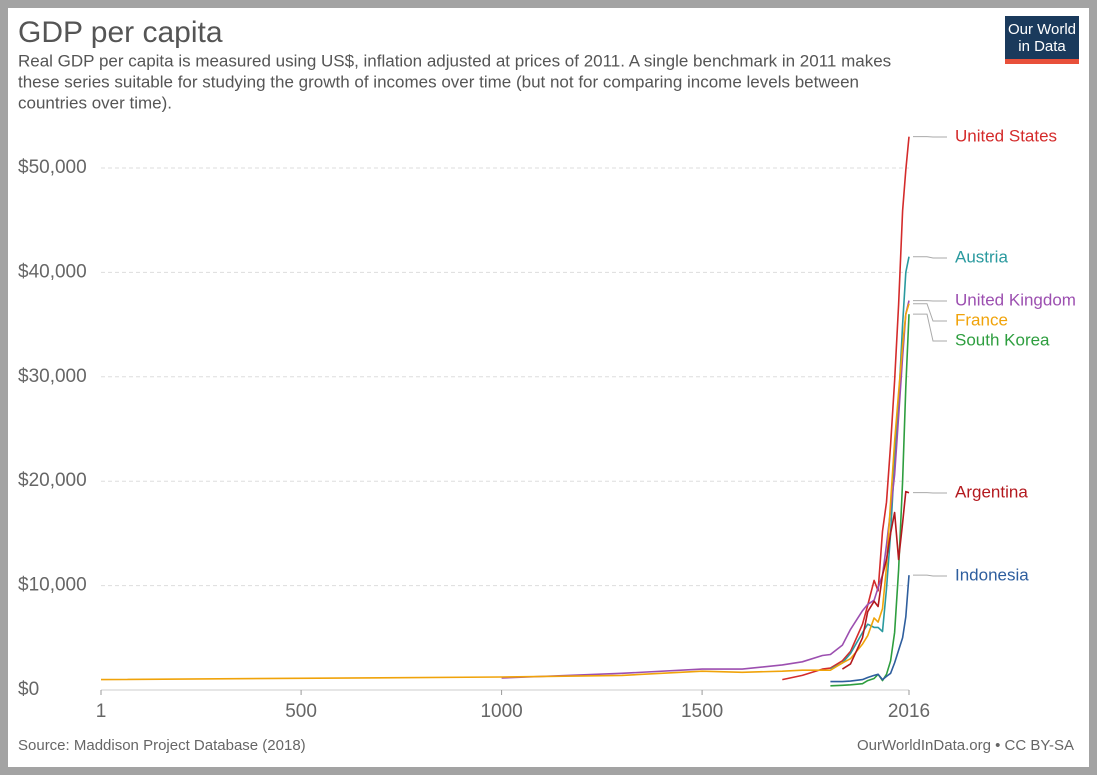 The image size is (1097, 775). I want to click on legend-label: Austria, so click(981, 256).